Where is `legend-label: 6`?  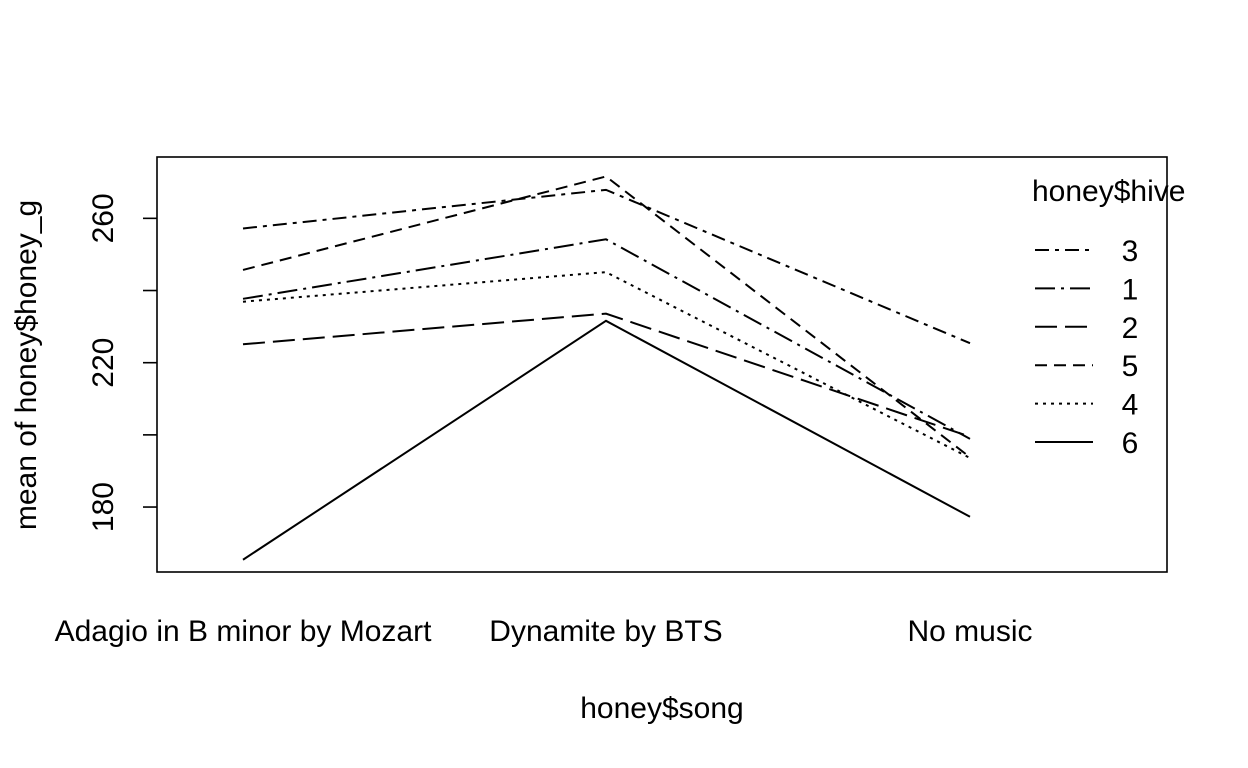 legend-label: 6 is located at coordinates (1130, 443).